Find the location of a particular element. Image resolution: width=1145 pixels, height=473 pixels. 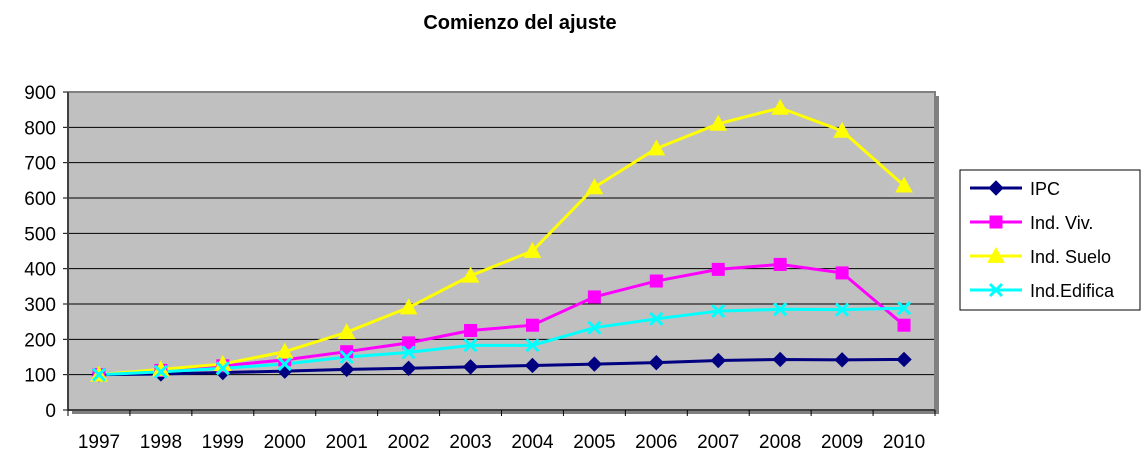

data-point-ipc-2004 is located at coordinates (532, 365).